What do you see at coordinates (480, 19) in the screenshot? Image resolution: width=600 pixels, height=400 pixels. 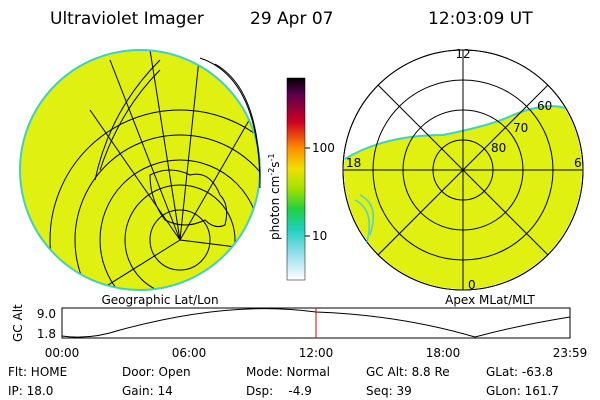 I see `time: 12:03:09 UT` at bounding box center [480, 19].